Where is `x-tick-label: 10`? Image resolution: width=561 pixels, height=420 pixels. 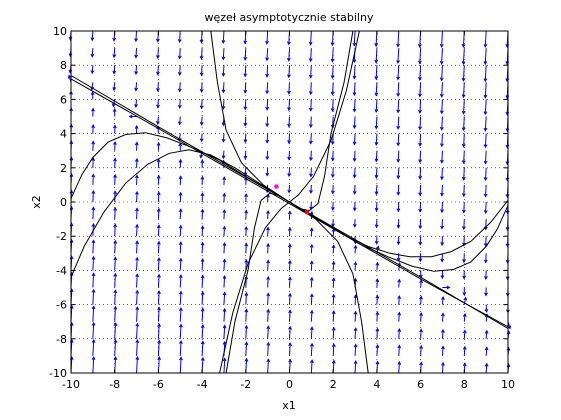 x-tick-label: 10 is located at coordinates (508, 384).